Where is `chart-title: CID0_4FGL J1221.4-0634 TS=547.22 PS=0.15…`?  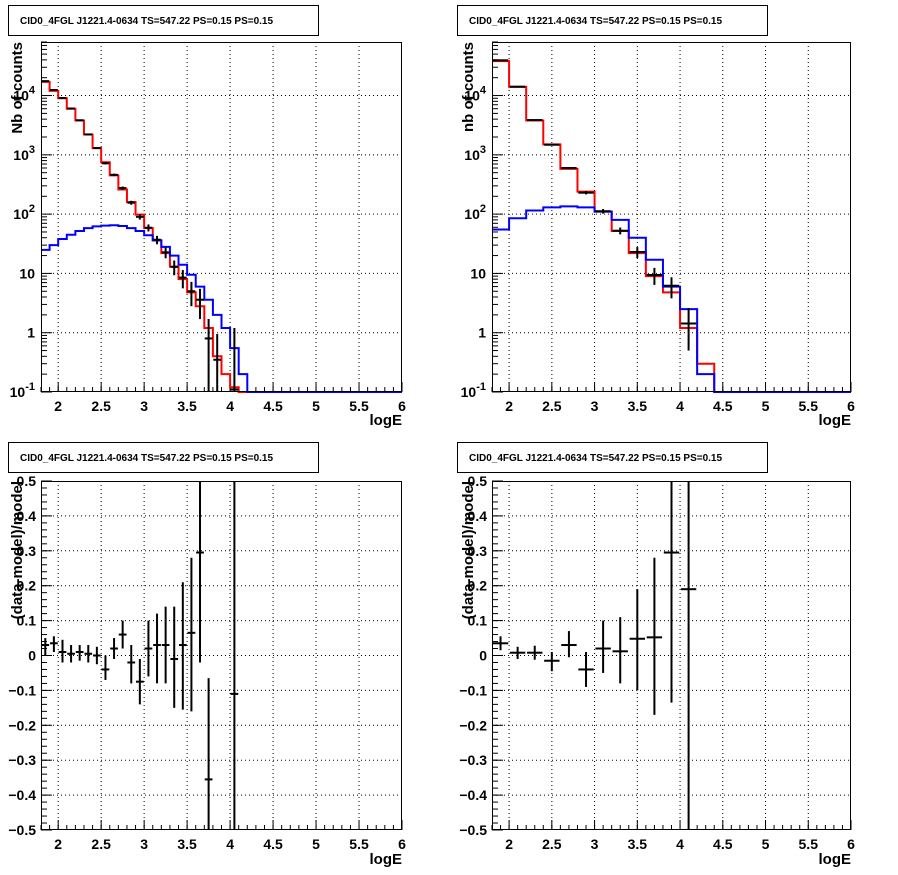
chart-title: CID0_4FGL J1221.4-0634 TS=547.22 PS=0.15… is located at coordinates (146, 458).